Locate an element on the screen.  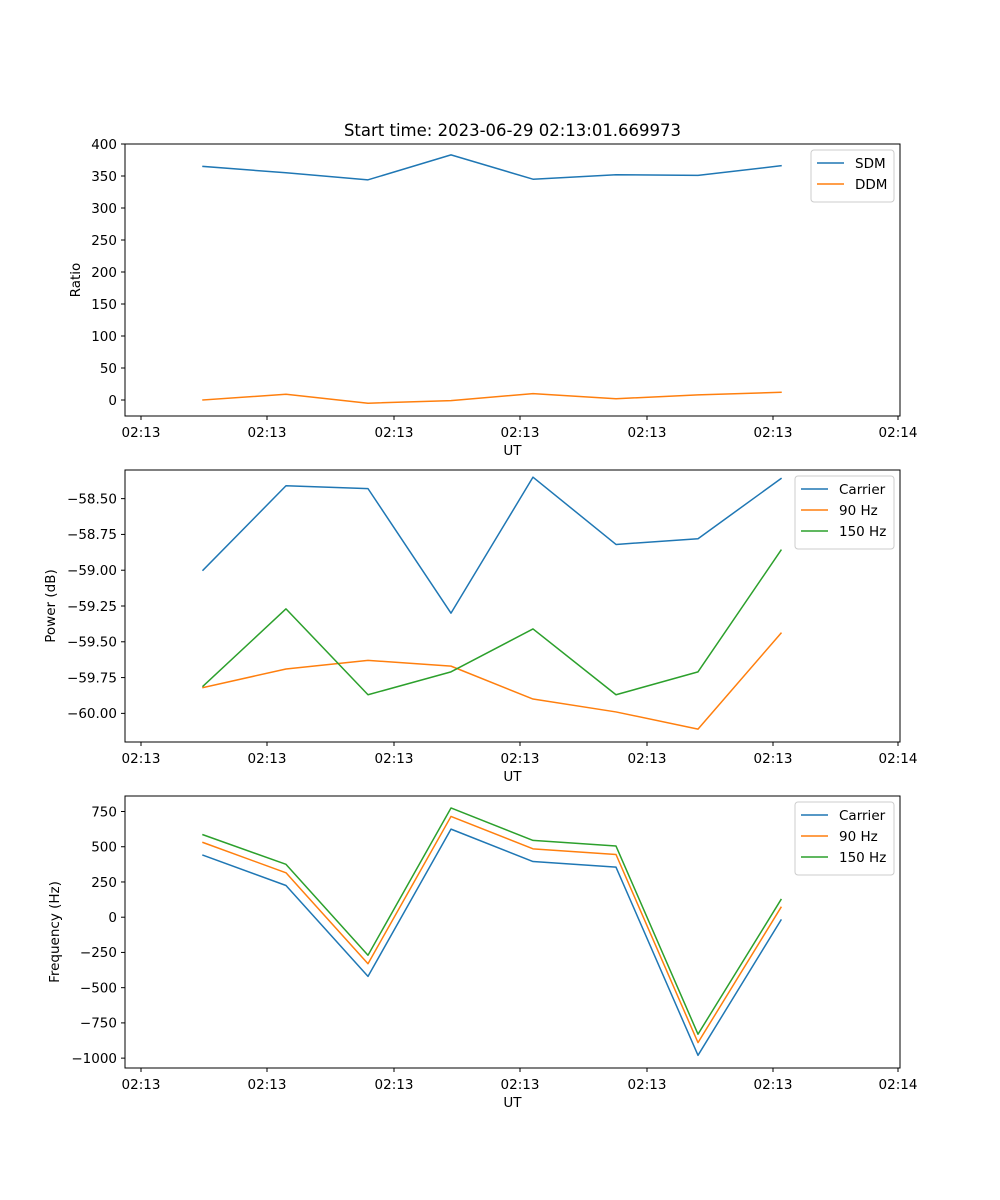
y-axis-label: Ratio is located at coordinates (76, 280).